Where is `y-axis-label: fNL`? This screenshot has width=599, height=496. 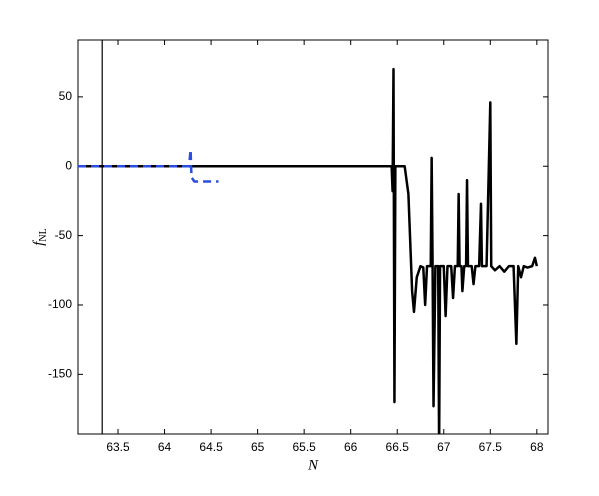
y-axis-label: fNL is located at coordinates (40, 237).